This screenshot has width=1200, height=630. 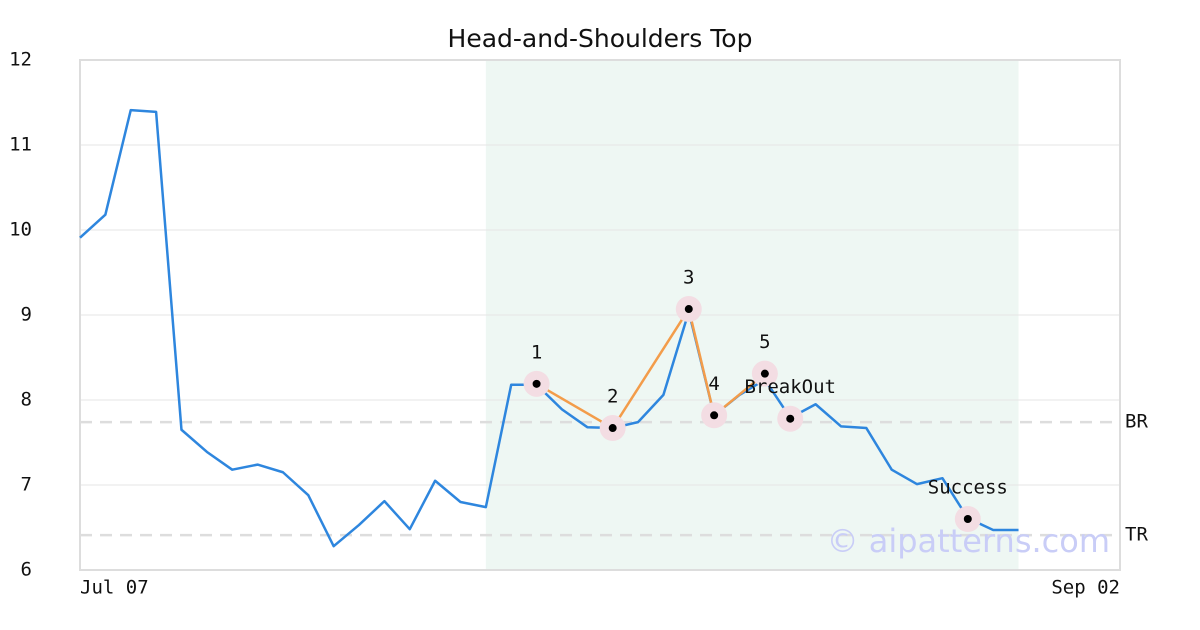 I want to click on y-tick-label: 9, so click(x=26, y=315).